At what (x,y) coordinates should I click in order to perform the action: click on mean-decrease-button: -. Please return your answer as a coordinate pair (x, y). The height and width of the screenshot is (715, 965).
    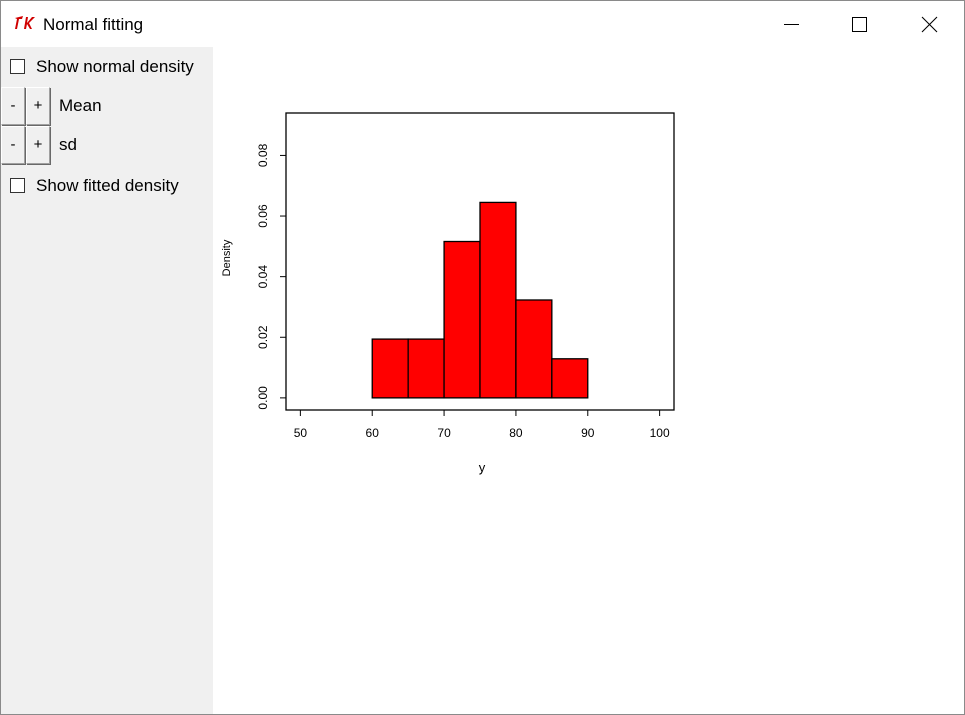
    Looking at the image, I should click on (13, 106).